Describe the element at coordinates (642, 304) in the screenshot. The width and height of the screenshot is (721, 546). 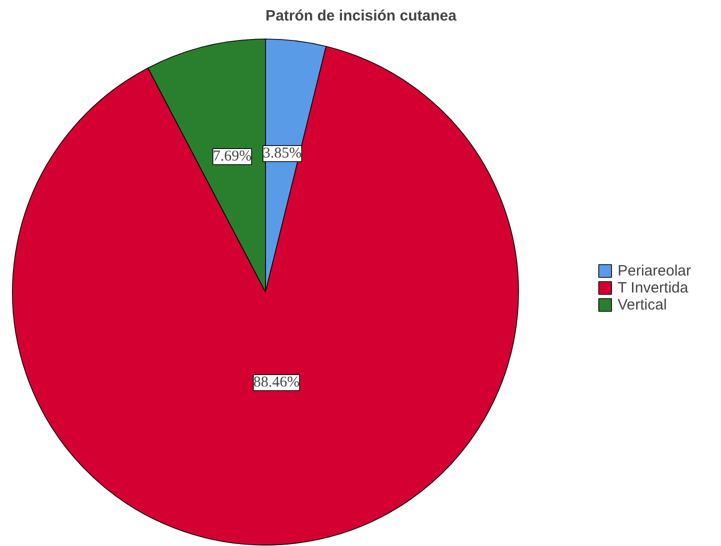
I see `legend-label: Vertical` at that location.